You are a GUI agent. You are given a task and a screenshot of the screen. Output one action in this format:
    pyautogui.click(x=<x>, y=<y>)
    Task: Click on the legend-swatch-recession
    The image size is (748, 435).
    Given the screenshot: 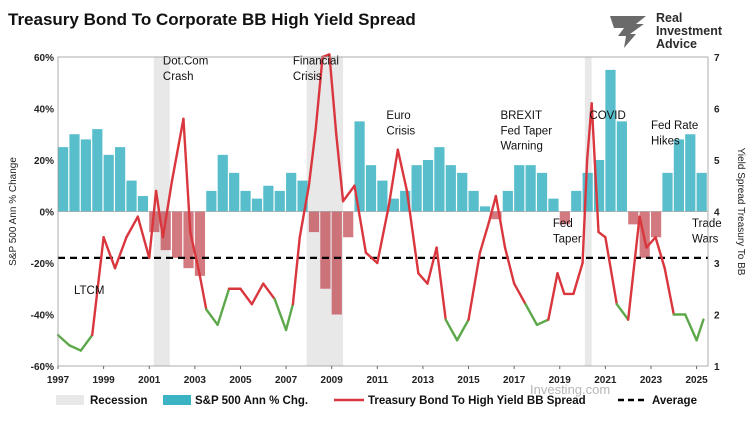 What is the action you would take?
    pyautogui.click(x=70, y=400)
    